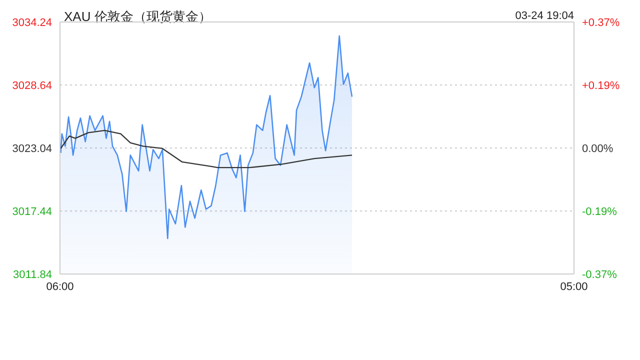 The image size is (640, 360). Describe the element at coordinates (32, 149) in the screenshot. I see `y-tick-label: 3023.04` at that location.